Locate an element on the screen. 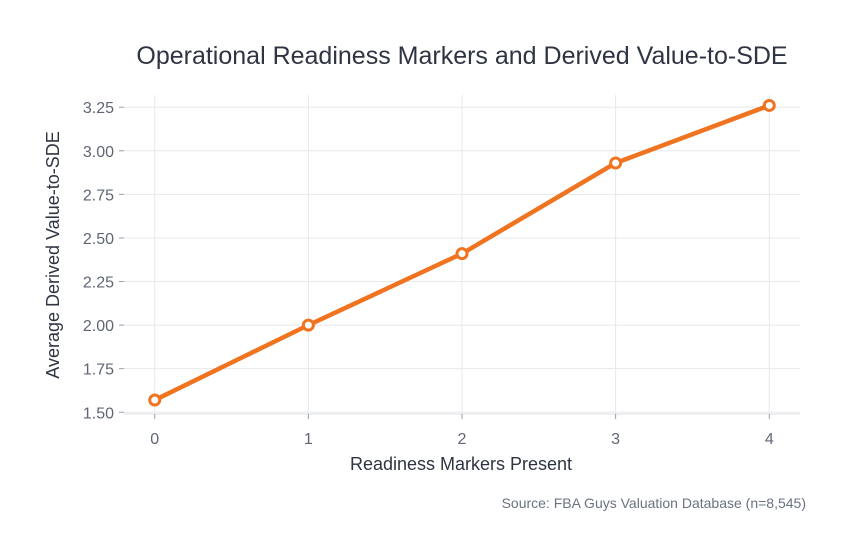 This screenshot has height=557, width=859. y-axis-ticks: 1.50 1.75 2.00 2.25 2.50 2.75 3.00 3.25 is located at coordinates (103, 261).